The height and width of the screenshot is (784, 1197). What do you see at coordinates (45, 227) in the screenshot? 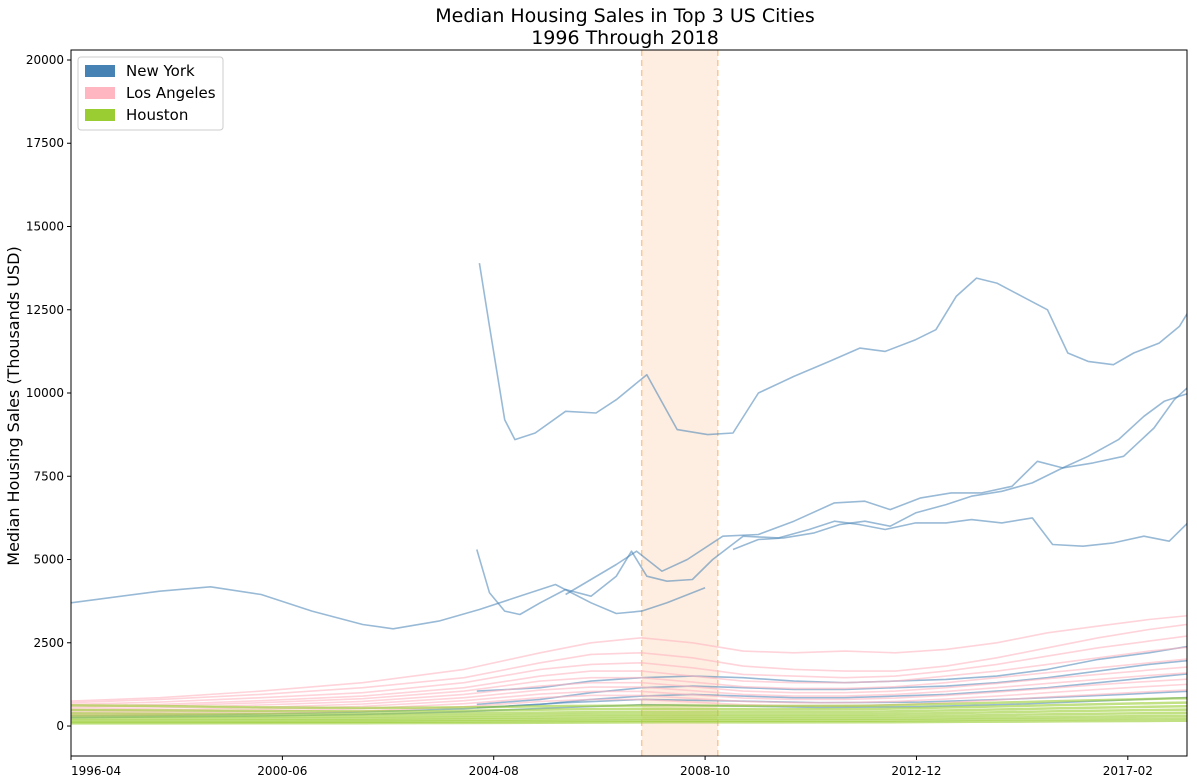
I see `y-tick-label: 15000` at bounding box center [45, 227].